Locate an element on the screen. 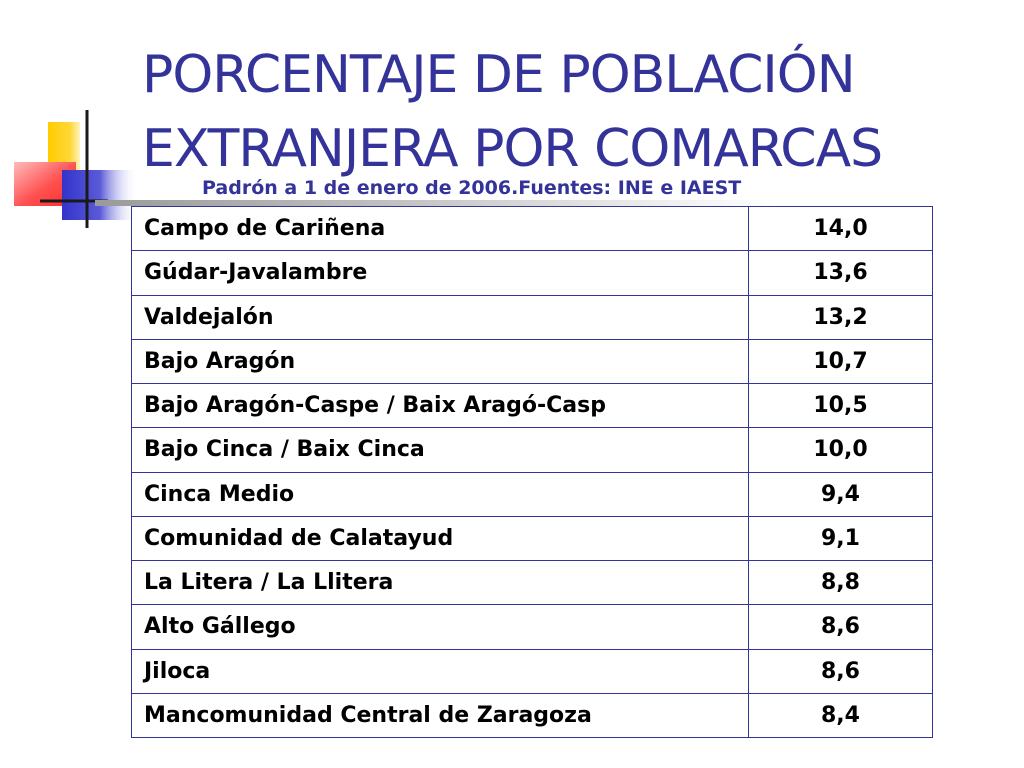 This screenshot has width=1024, height=768. percentage-cell: 9,4 is located at coordinates (840, 494).